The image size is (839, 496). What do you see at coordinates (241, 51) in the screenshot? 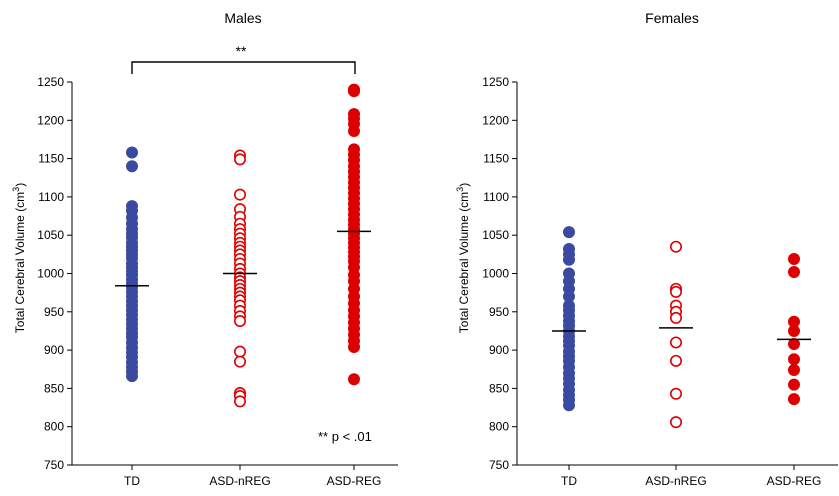
I see `bracket-label: **` at bounding box center [241, 51].